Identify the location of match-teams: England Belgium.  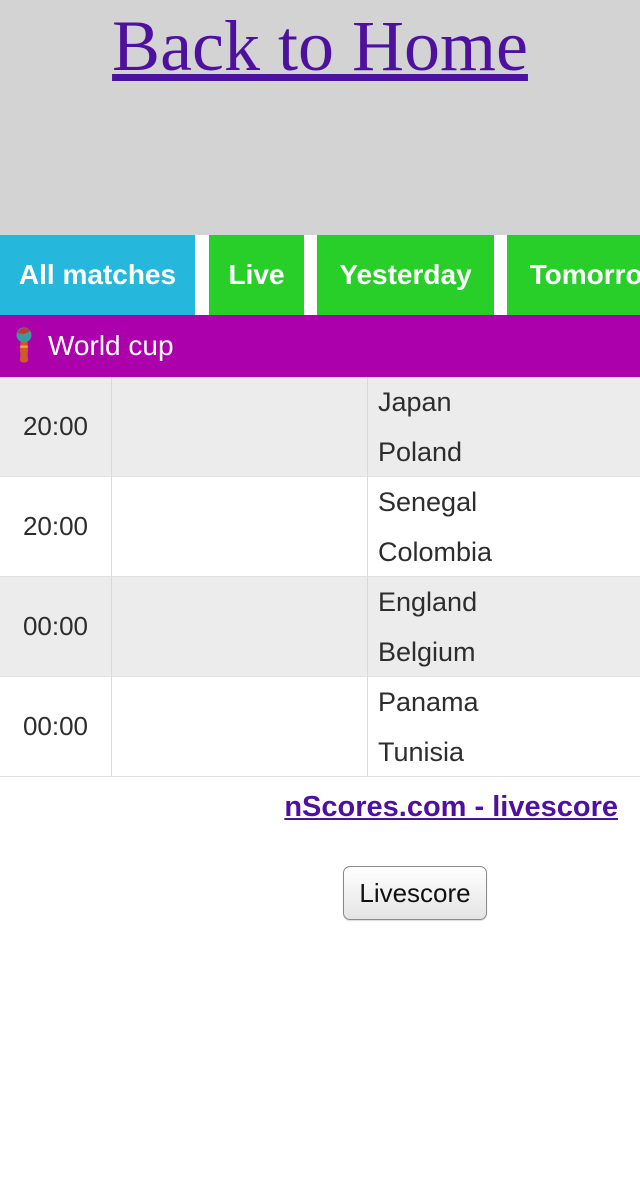
(504, 626).